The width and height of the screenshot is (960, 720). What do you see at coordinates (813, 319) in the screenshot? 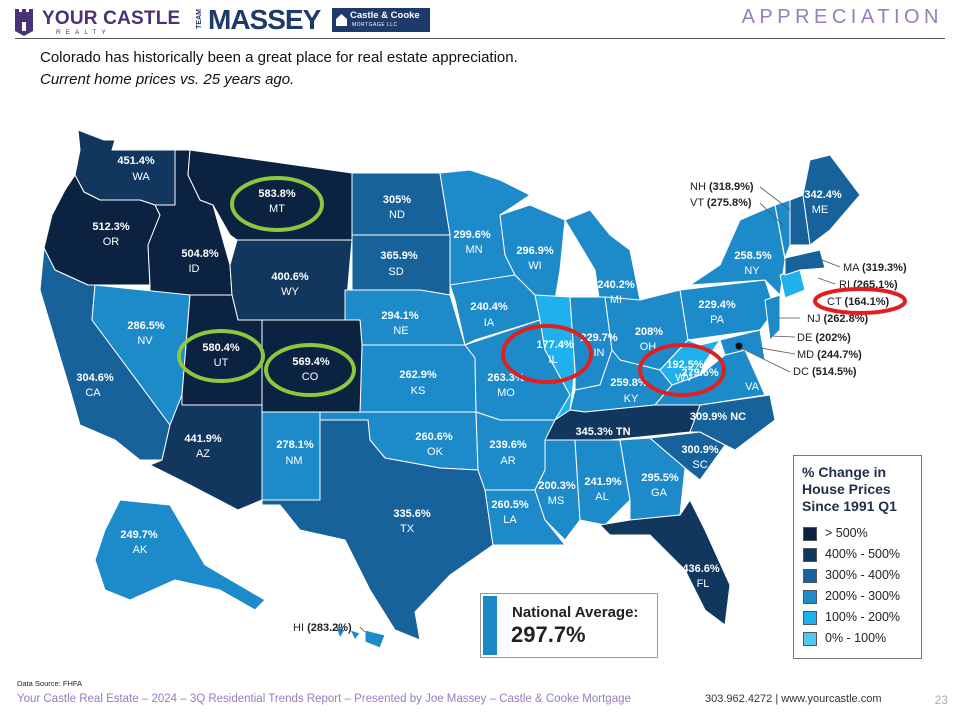
I see `nj-abbr: NJ` at bounding box center [813, 319].